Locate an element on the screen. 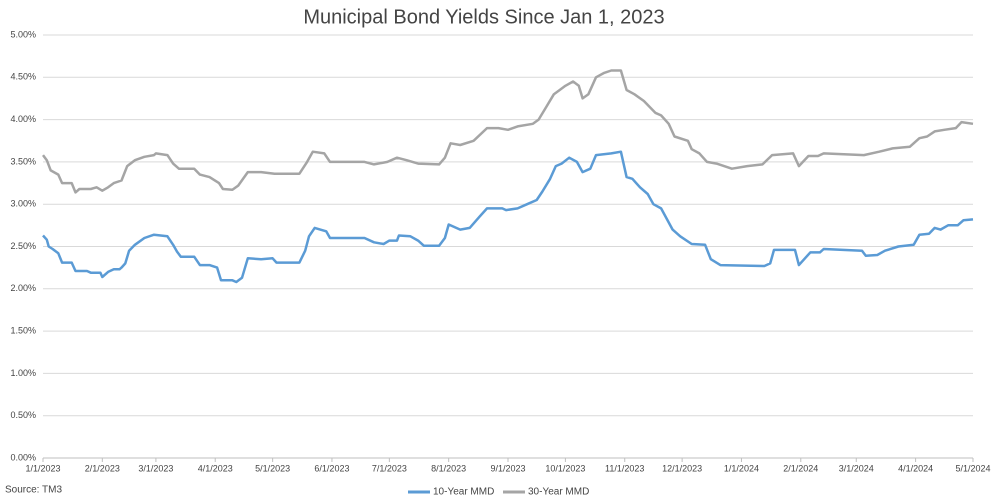 This screenshot has height=500, width=994. y-tick-label: 5.00% is located at coordinates (23, 34).